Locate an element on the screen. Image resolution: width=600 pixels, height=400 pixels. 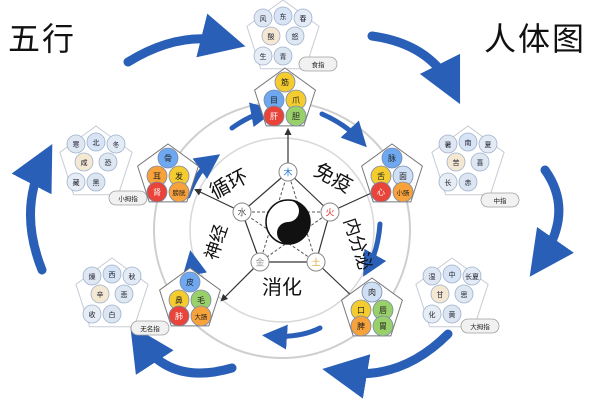
inner-bubble: 皮 is located at coordinates (190, 282).